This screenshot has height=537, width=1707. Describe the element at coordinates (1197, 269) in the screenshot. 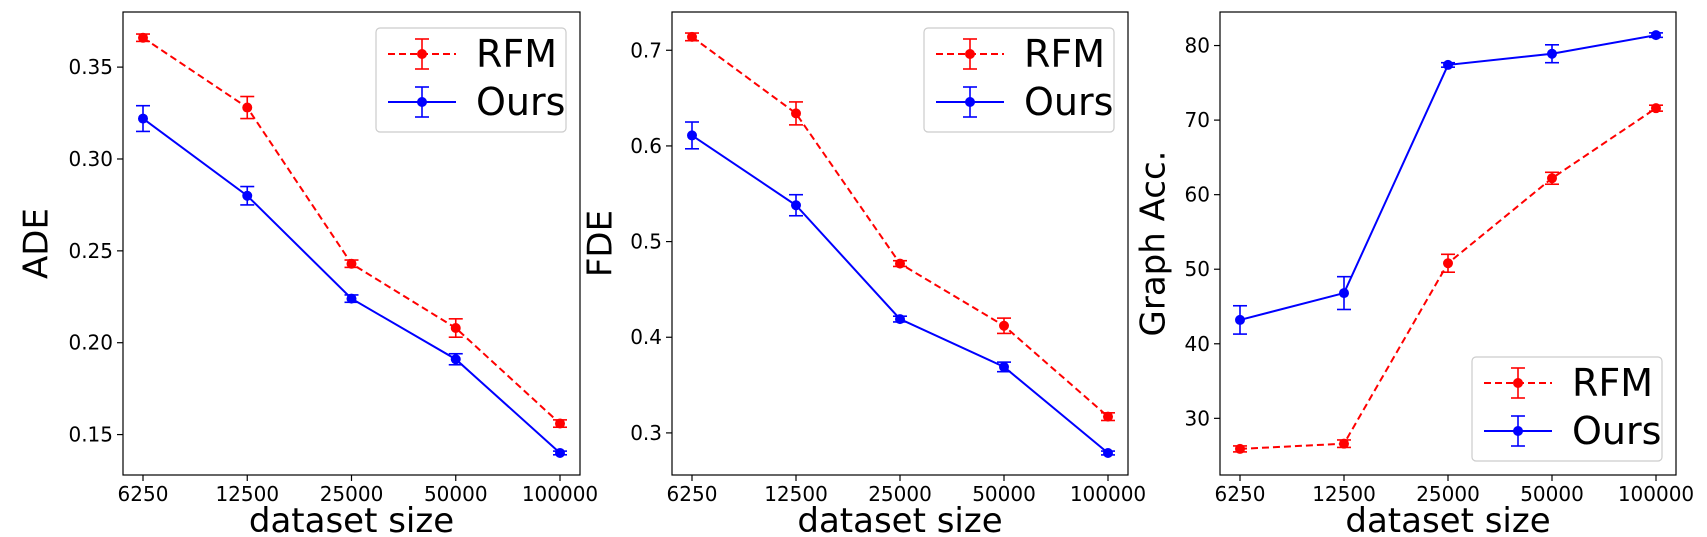

I see `y-tick-label: 50` at that location.